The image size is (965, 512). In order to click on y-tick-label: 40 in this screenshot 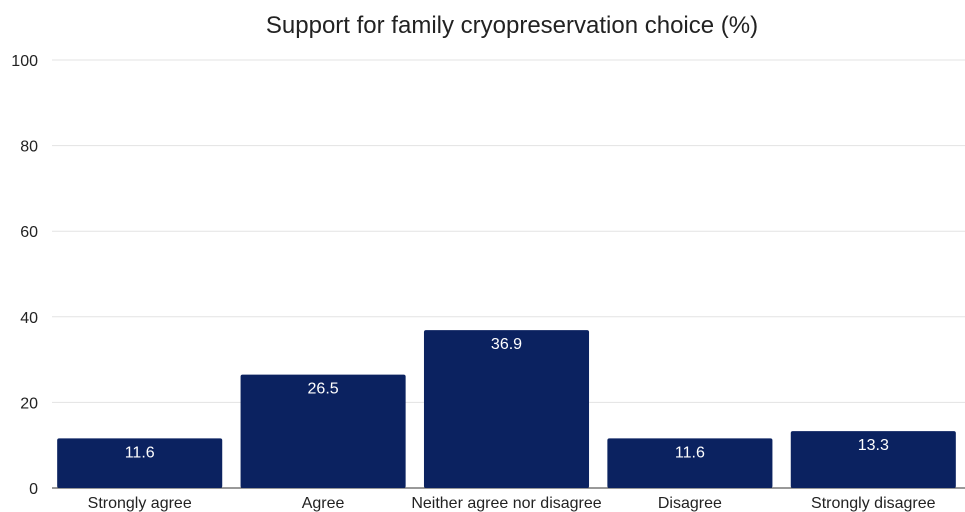, I will do `click(29, 318)`.